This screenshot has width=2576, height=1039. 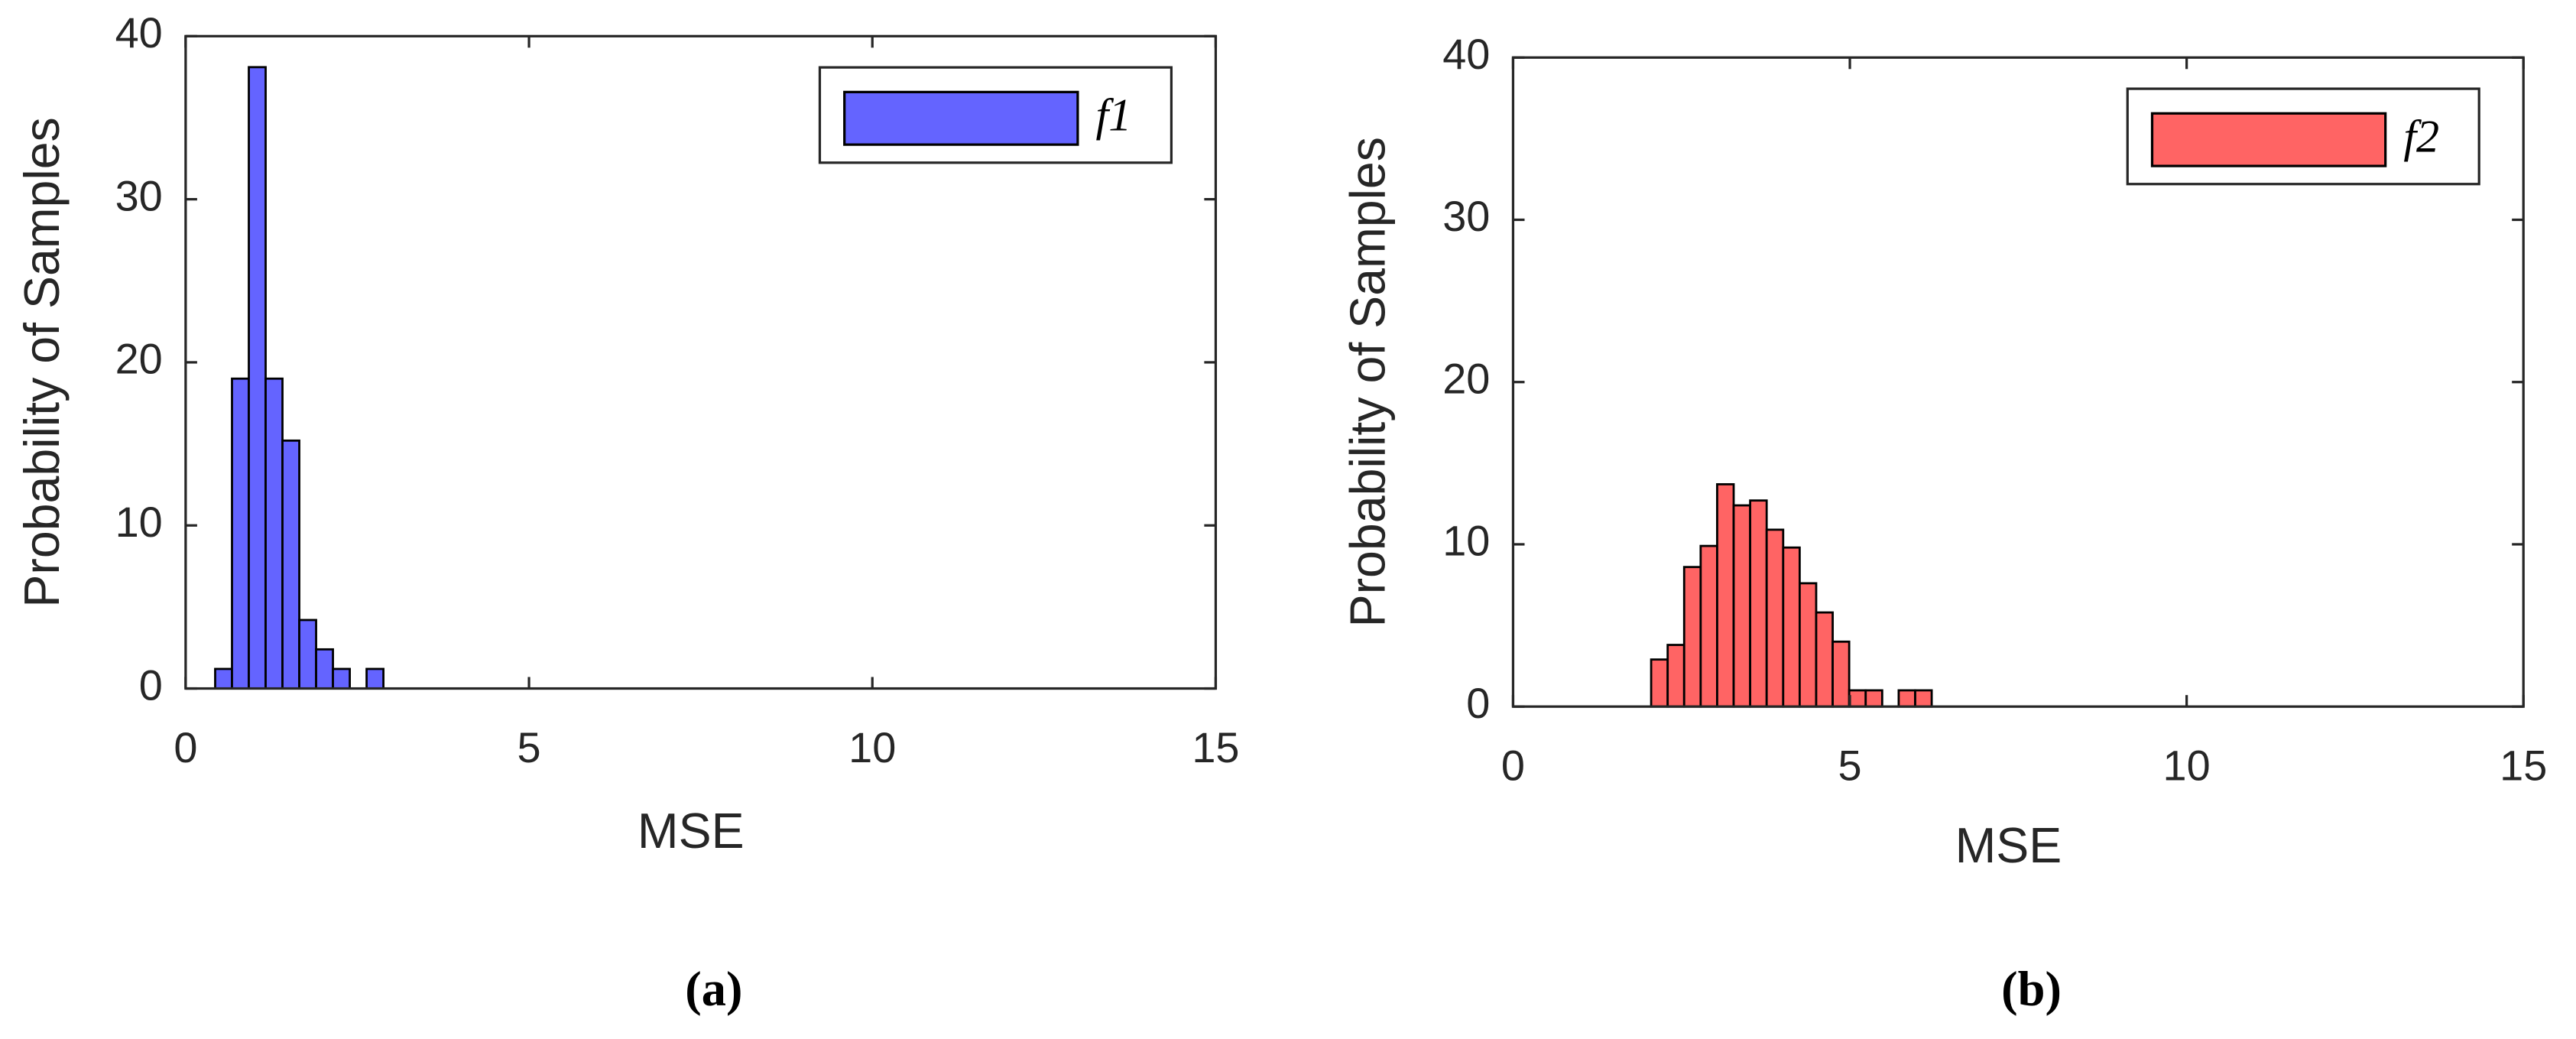 What do you see at coordinates (2421, 137) in the screenshot?
I see `legend-label: f2` at bounding box center [2421, 137].